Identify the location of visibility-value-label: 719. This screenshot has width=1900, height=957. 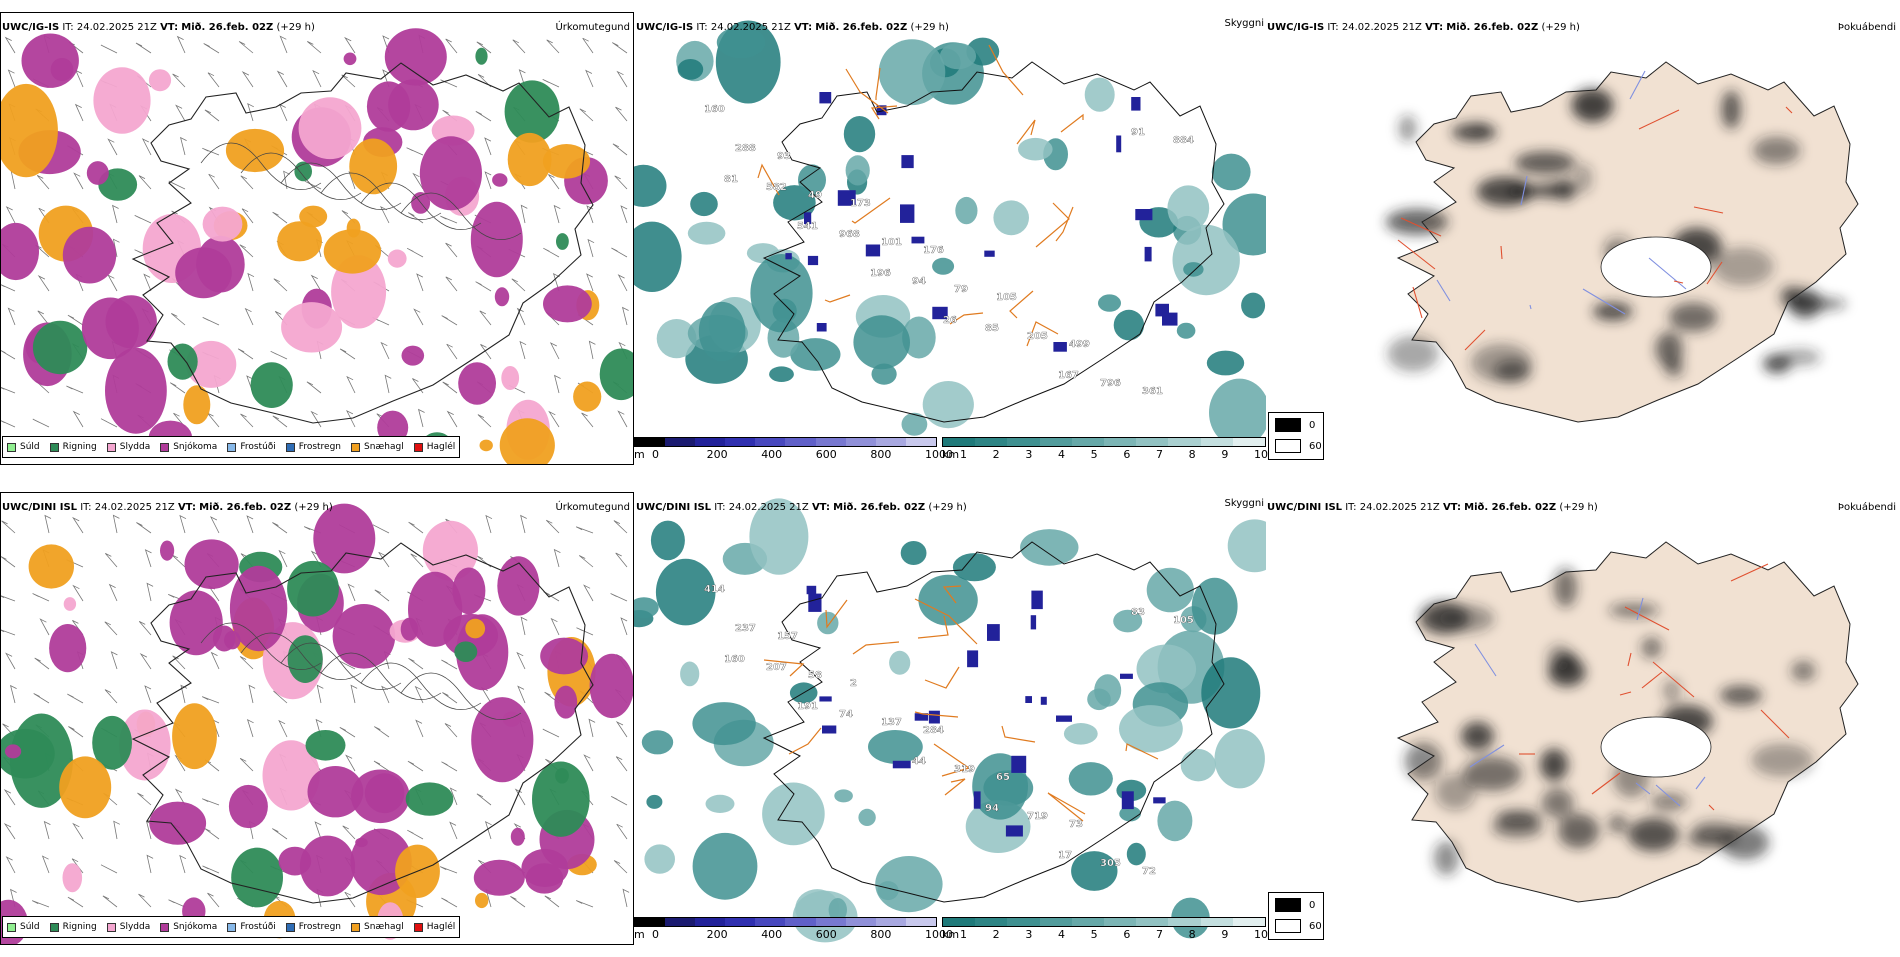
(1037, 816).